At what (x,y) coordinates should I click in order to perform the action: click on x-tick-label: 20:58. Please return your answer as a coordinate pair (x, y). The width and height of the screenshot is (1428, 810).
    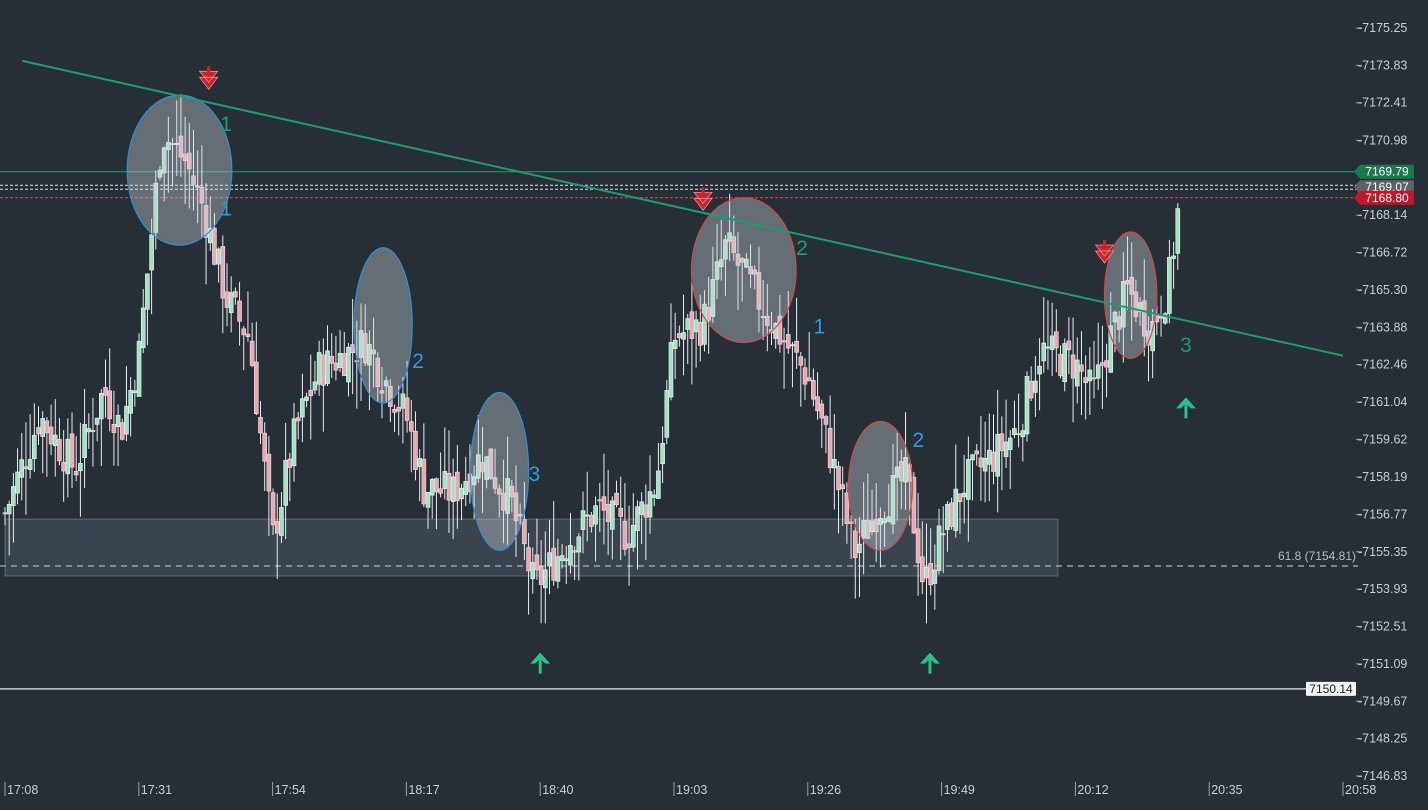
    Looking at the image, I should click on (1360, 790).